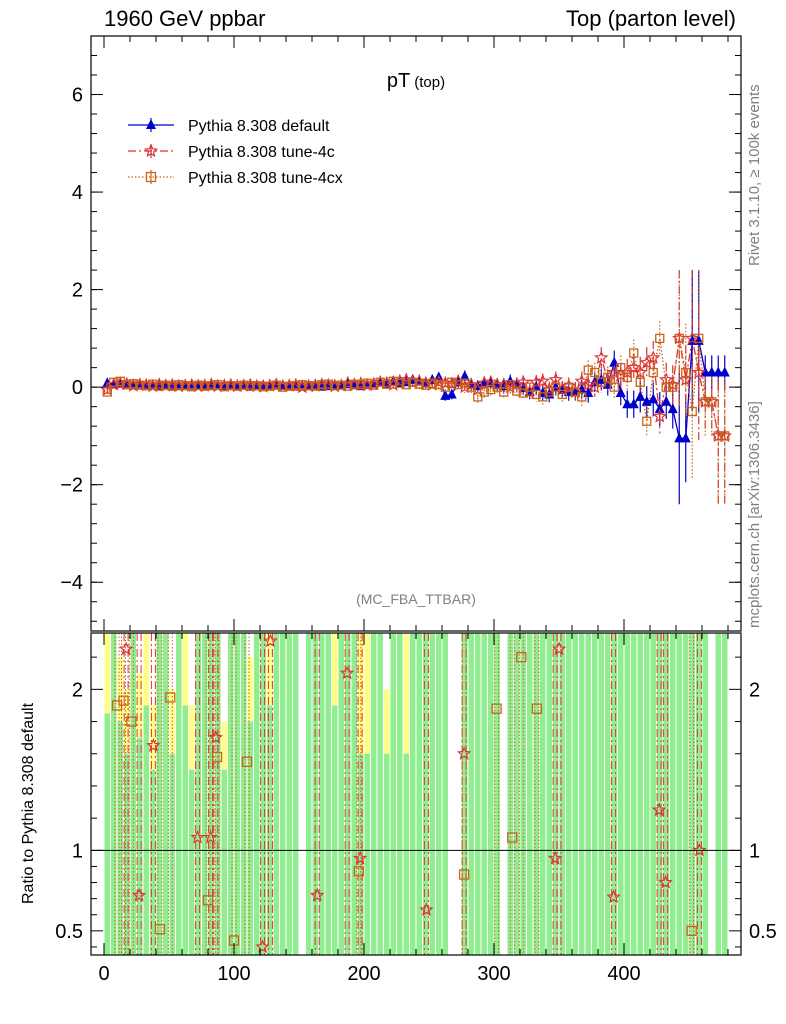 This screenshot has height=1024, width=786. What do you see at coordinates (623, 974) in the screenshot?
I see `x-tick-label: 400` at bounding box center [623, 974].